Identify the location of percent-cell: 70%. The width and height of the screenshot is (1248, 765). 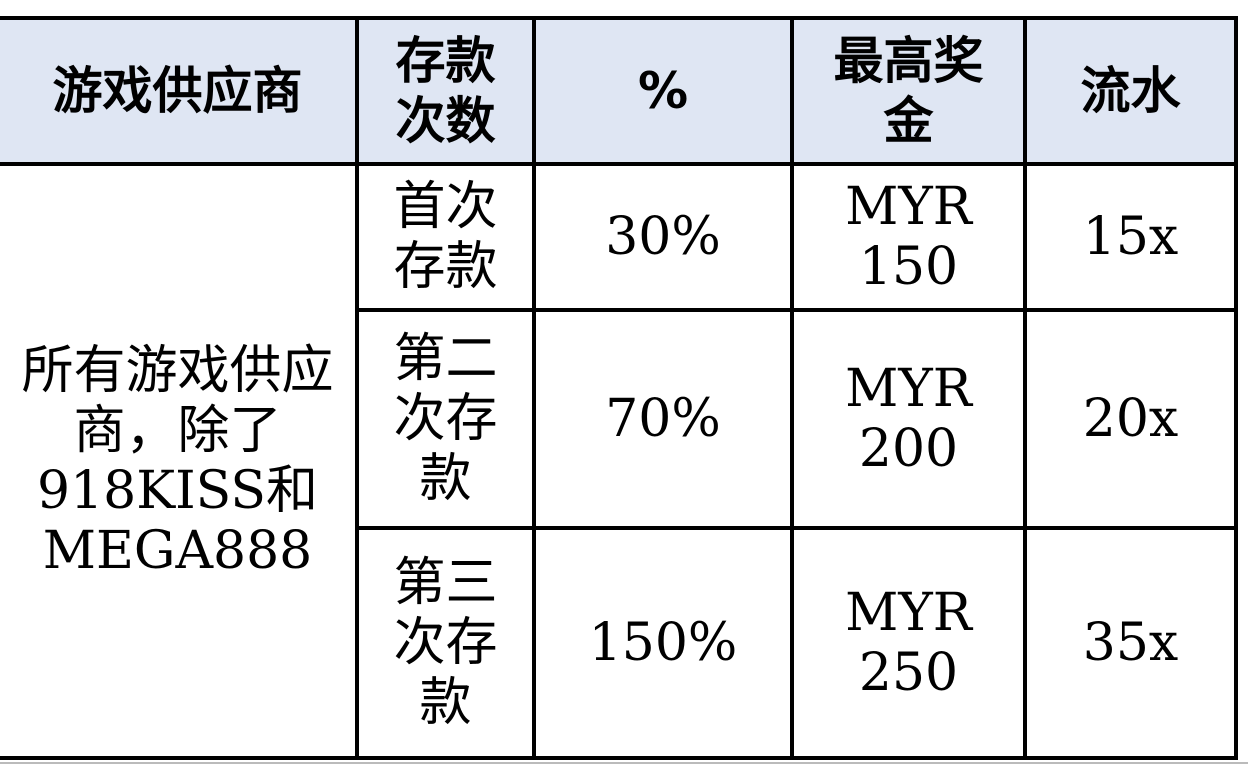
(663, 419).